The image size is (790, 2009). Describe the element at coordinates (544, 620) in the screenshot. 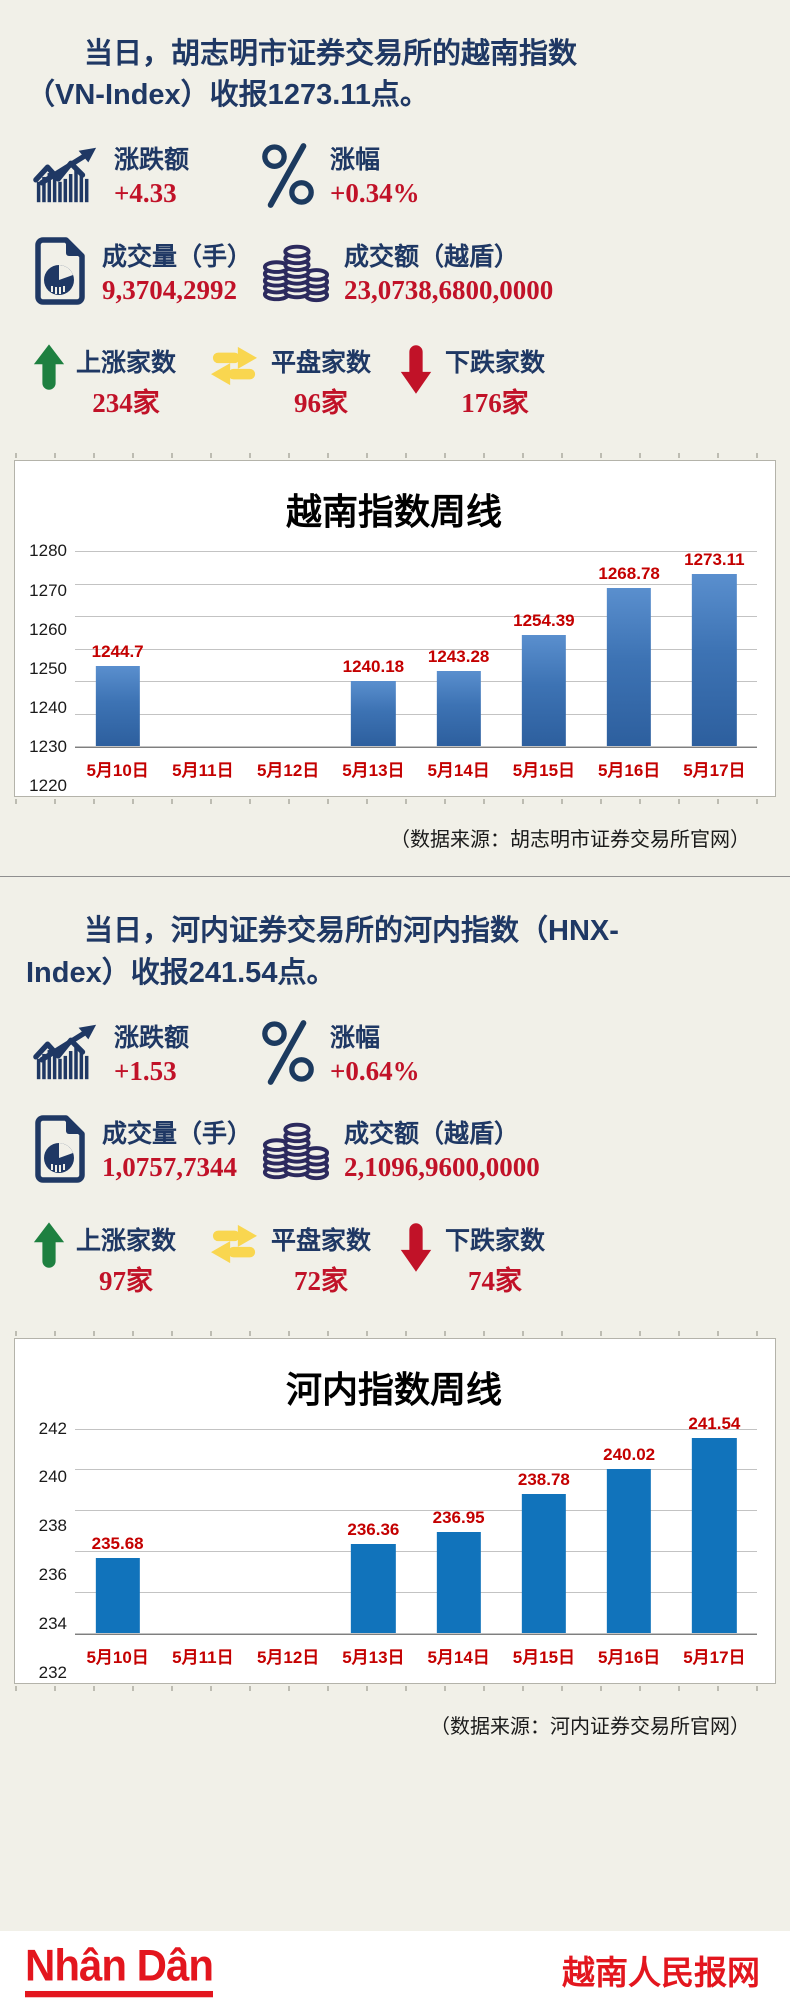

I see `bar-value-label: 1254.39` at that location.